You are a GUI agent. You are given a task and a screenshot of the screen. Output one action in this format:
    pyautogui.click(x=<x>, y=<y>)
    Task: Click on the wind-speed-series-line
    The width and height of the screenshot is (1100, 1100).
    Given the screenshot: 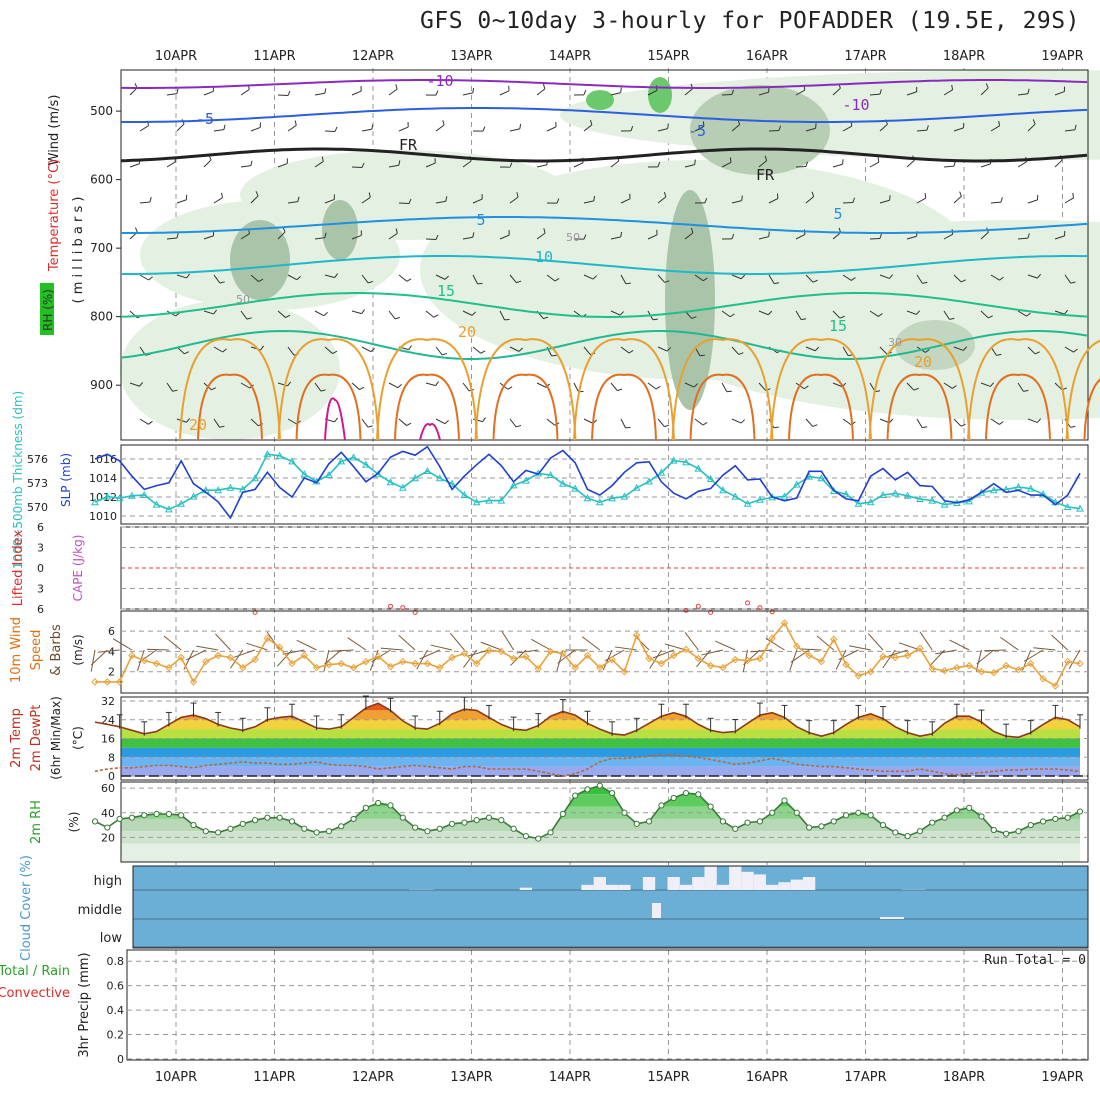 What is the action you would take?
    pyautogui.click(x=588, y=654)
    